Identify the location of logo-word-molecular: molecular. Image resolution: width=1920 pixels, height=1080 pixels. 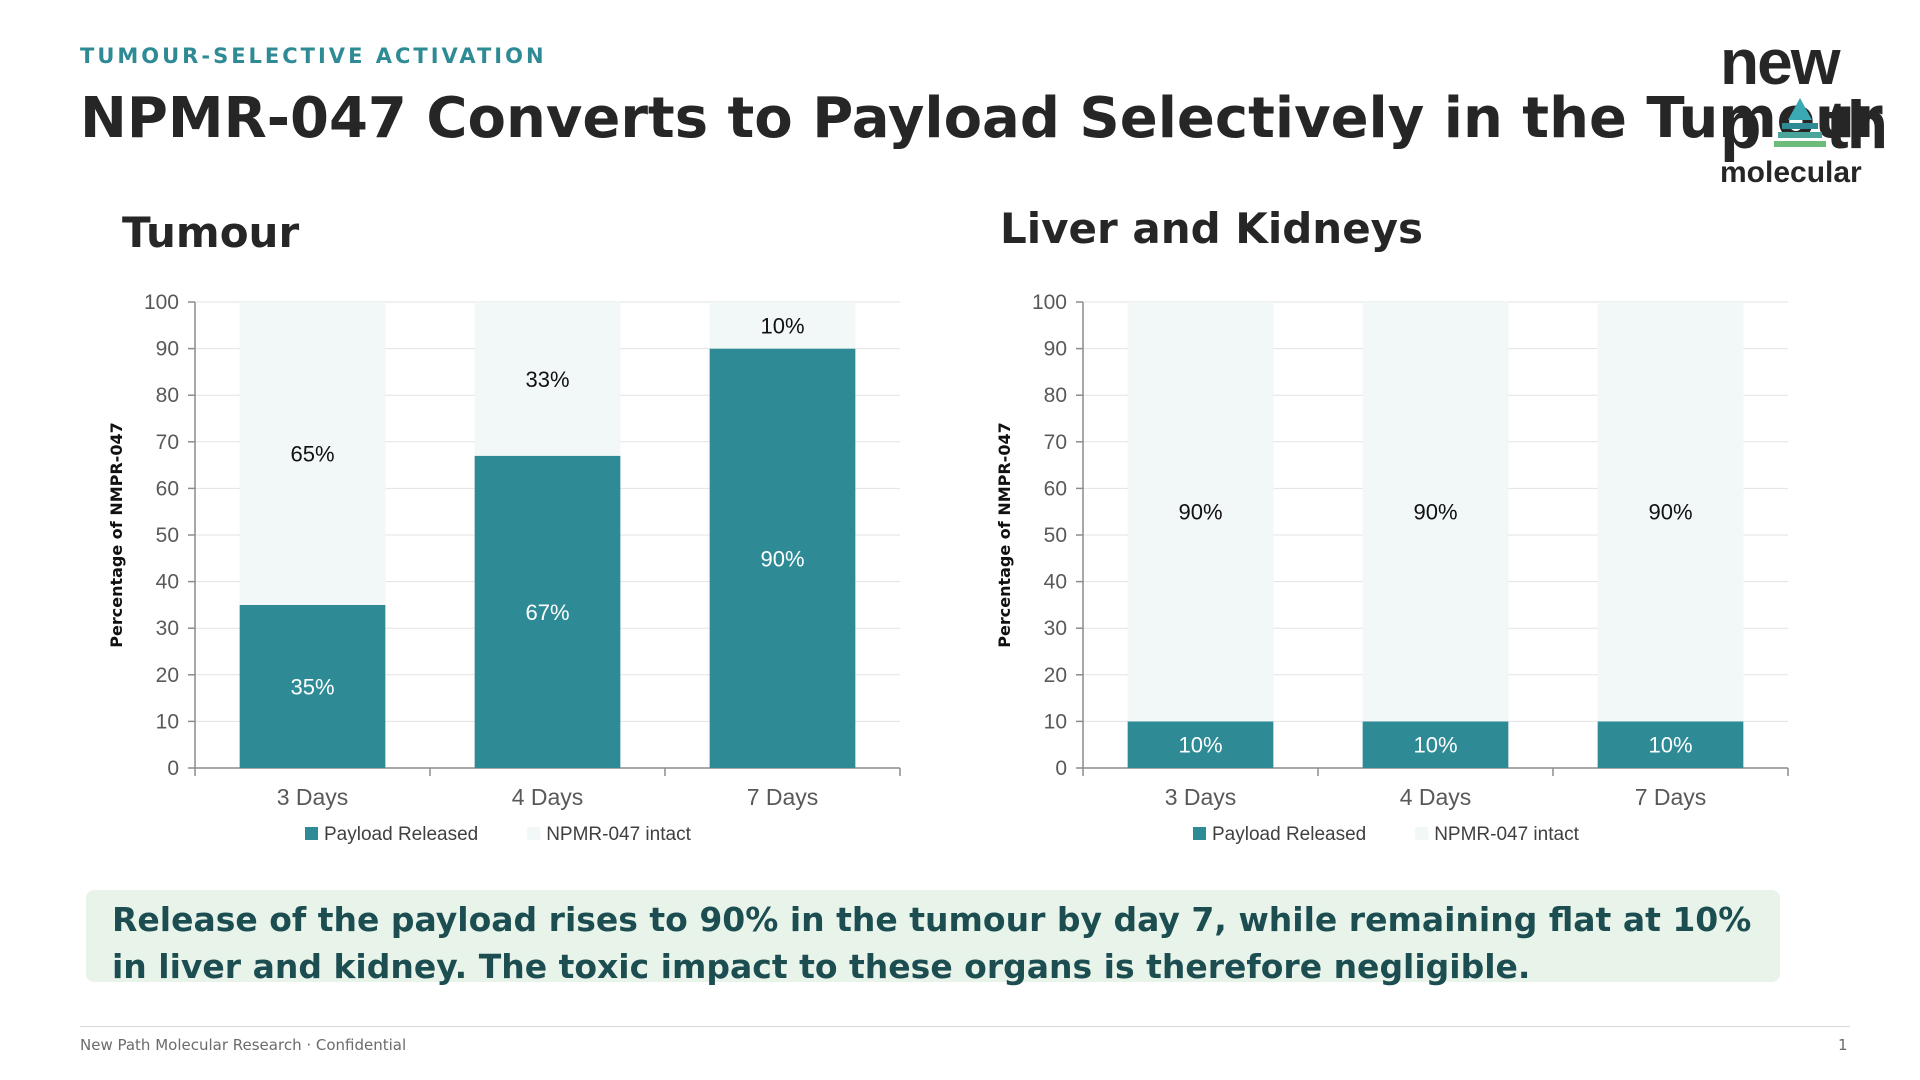
(1791, 172).